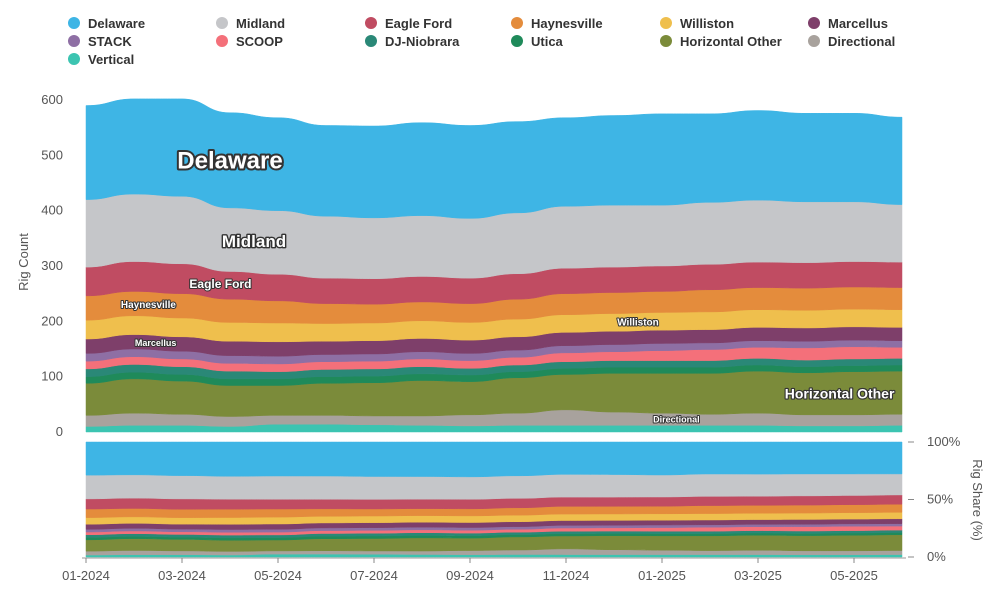 The width and height of the screenshot is (1000, 600). What do you see at coordinates (858, 23) in the screenshot?
I see `legend-label: Marcellus` at bounding box center [858, 23].